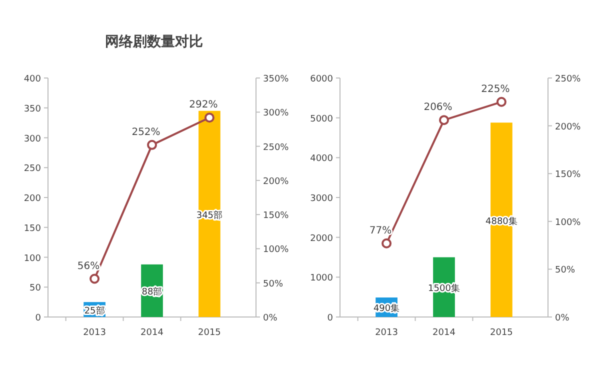 This screenshot has height=375, width=600. What do you see at coordinates (88, 266) in the screenshot?
I see `data-label: 56%` at bounding box center [88, 266].